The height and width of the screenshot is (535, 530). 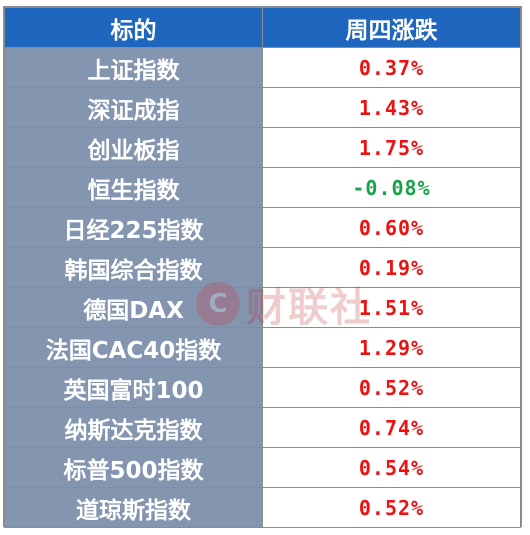 I want to click on table-row: 法国CAC40指数 1.29%, so click(x=262, y=347).